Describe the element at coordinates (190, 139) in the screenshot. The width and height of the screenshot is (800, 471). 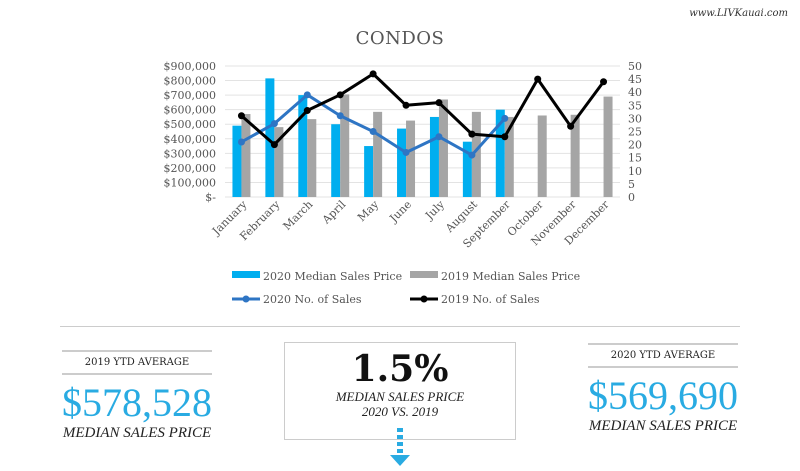
I see `left-tick-label: $400,000` at that location.